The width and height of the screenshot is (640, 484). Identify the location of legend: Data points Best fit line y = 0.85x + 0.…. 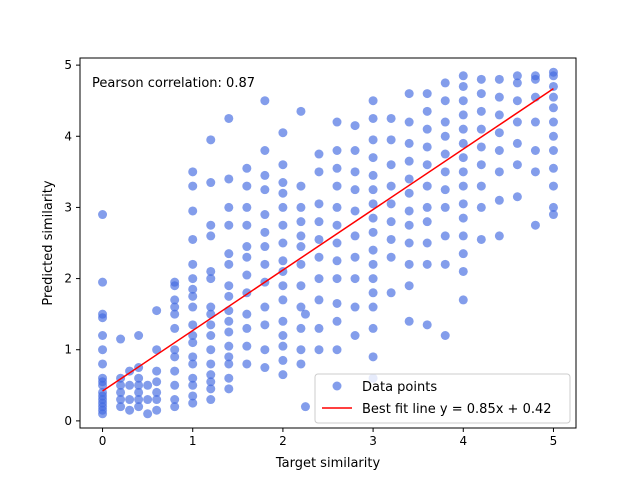
(442, 398).